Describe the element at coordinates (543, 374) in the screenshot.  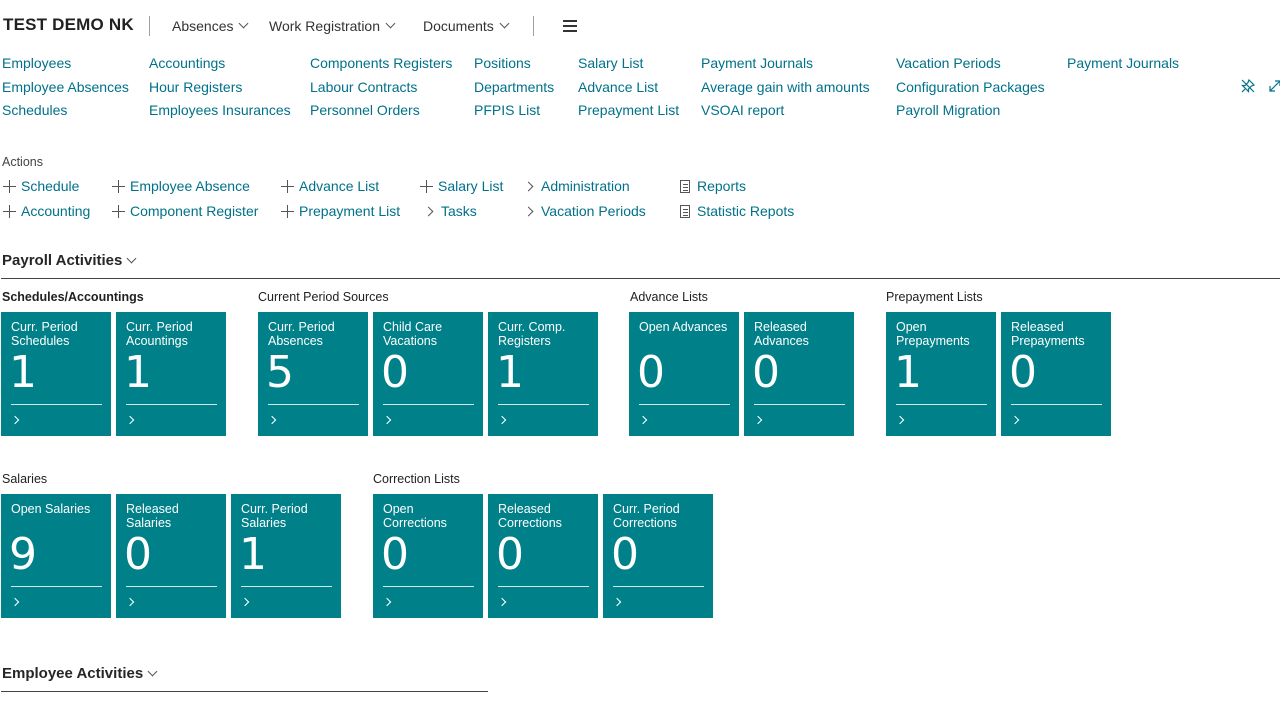
I see `tile-curr-comp-registers: Curr. Comp. Registers 1` at that location.